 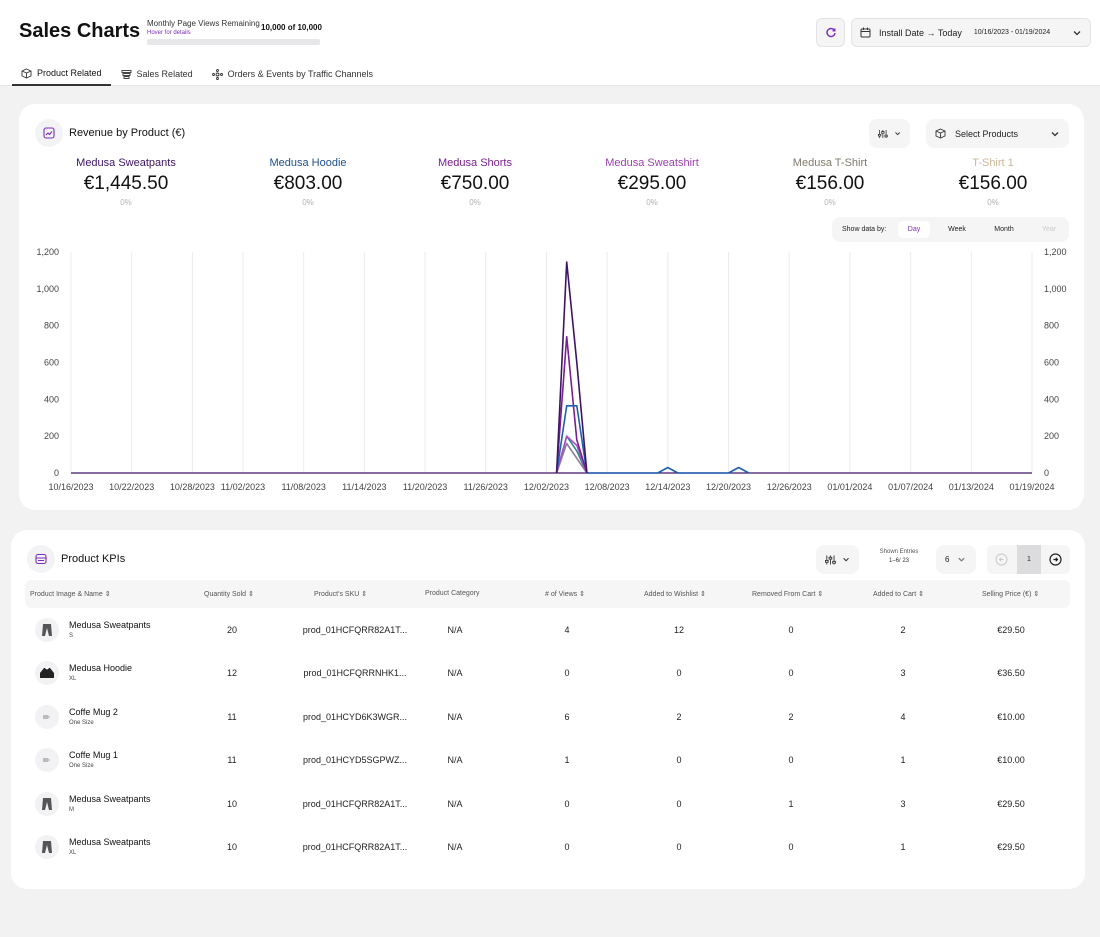 I want to click on col-header-cart: Added to Cart ⇕, so click(x=899, y=594).